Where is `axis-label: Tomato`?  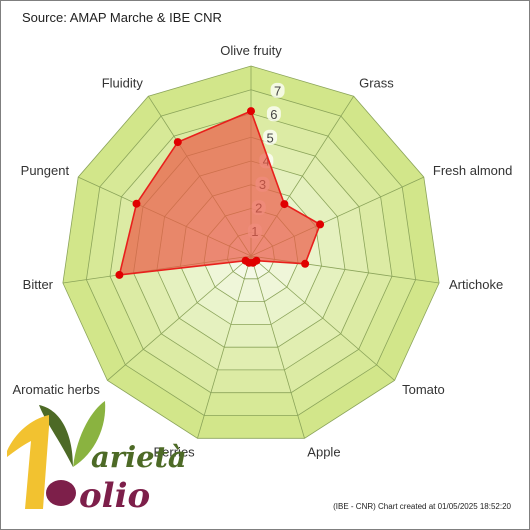 axis-label: Tomato is located at coordinates (423, 389).